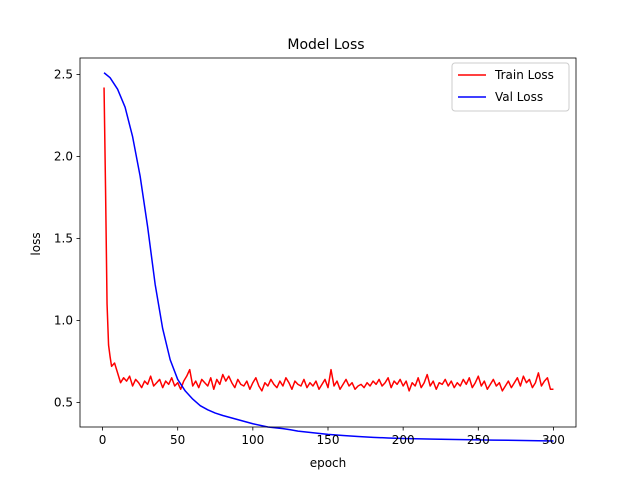 The width and height of the screenshot is (640, 480). Describe the element at coordinates (252, 440) in the screenshot. I see `x-tick-label: 100` at that location.